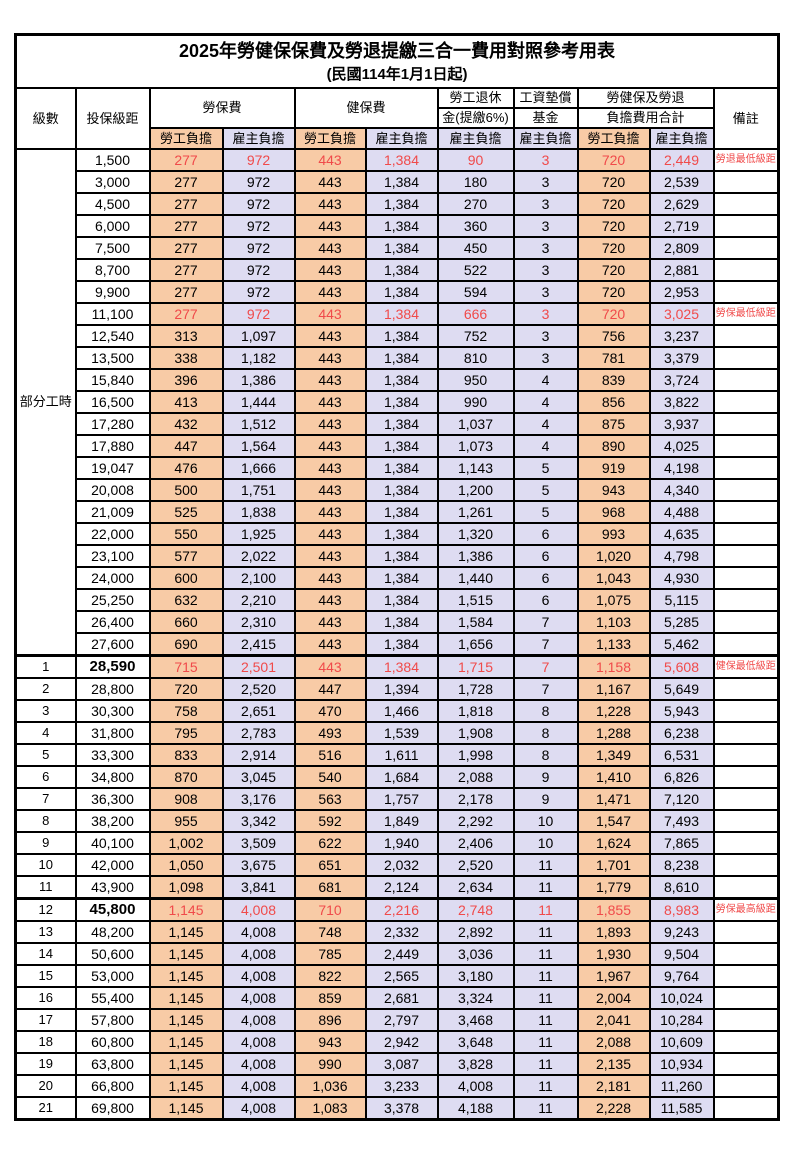 The width and height of the screenshot is (791, 1153). I want to click on value-cell: 1,394, so click(401, 689).